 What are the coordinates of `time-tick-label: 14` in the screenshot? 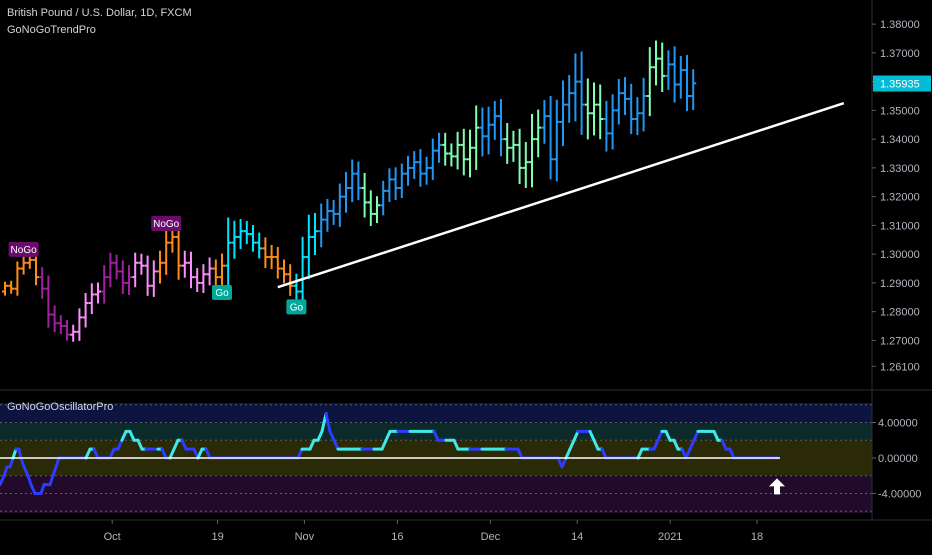 It's located at (577, 537).